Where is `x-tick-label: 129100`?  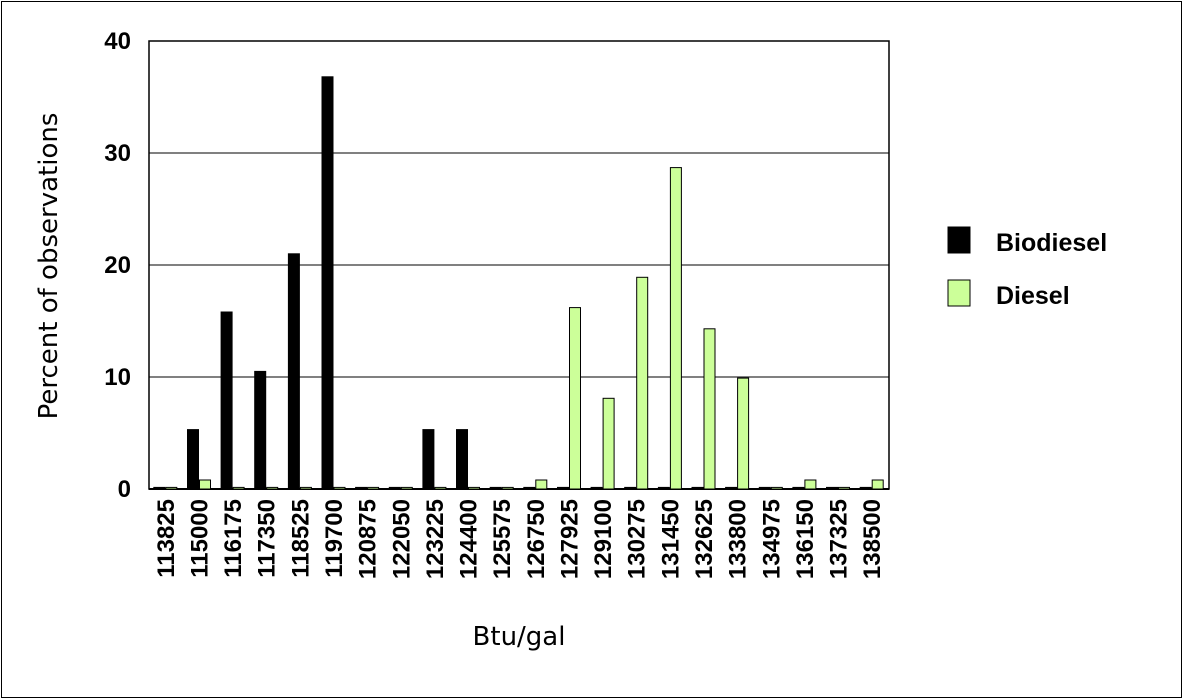 x-tick-label: 129100 is located at coordinates (603, 539).